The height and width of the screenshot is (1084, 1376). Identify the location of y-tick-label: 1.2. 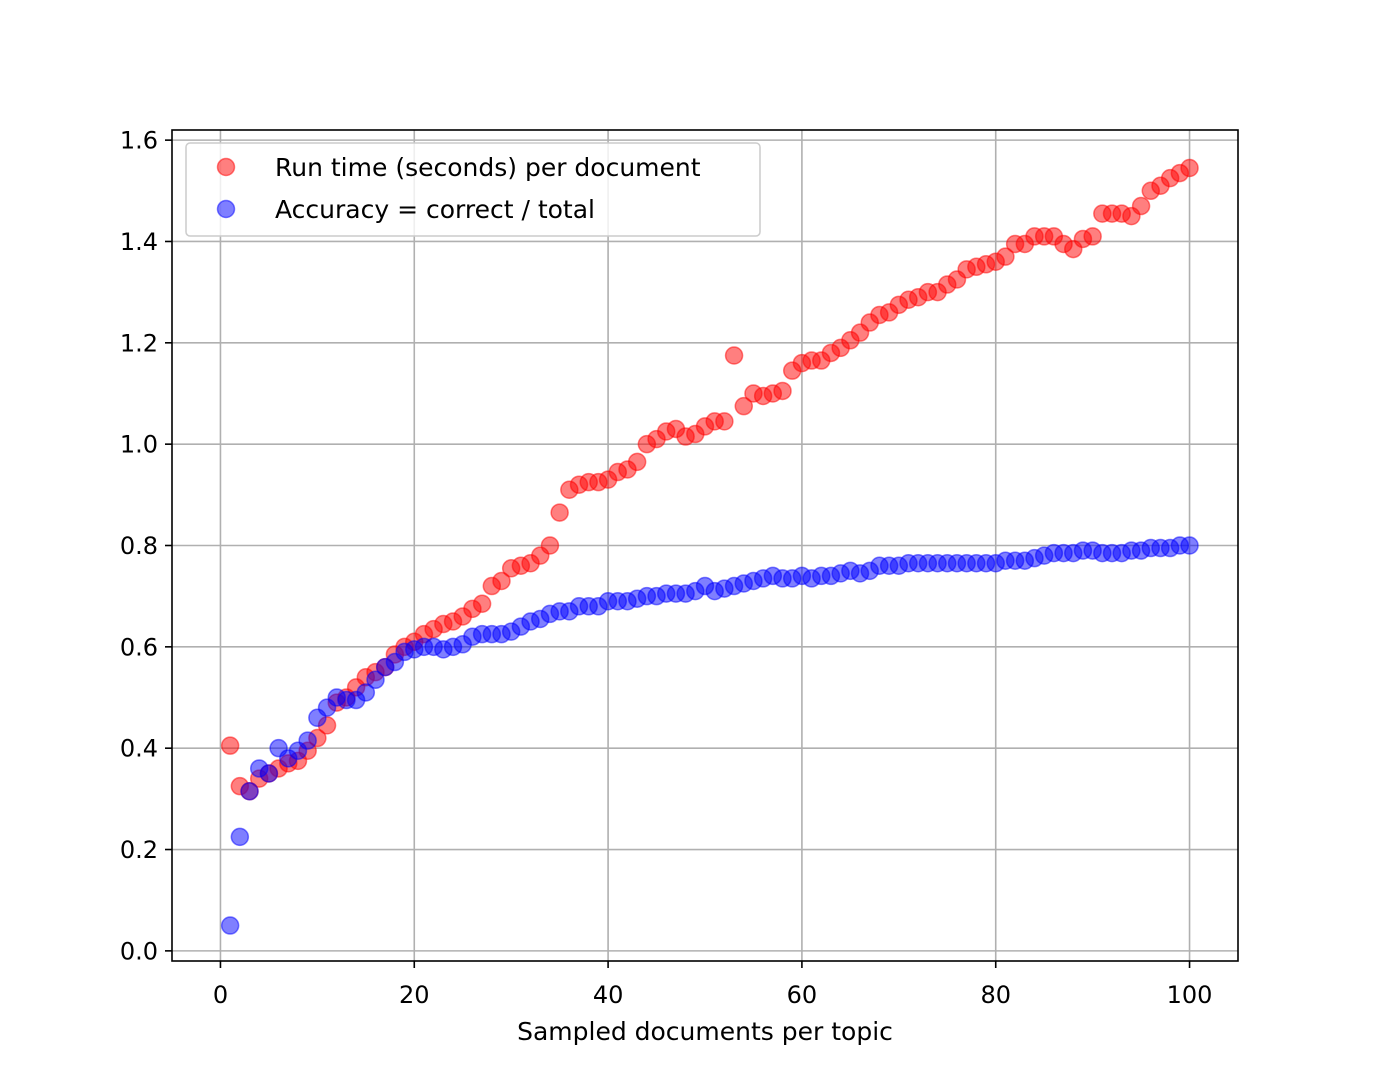
(139, 343).